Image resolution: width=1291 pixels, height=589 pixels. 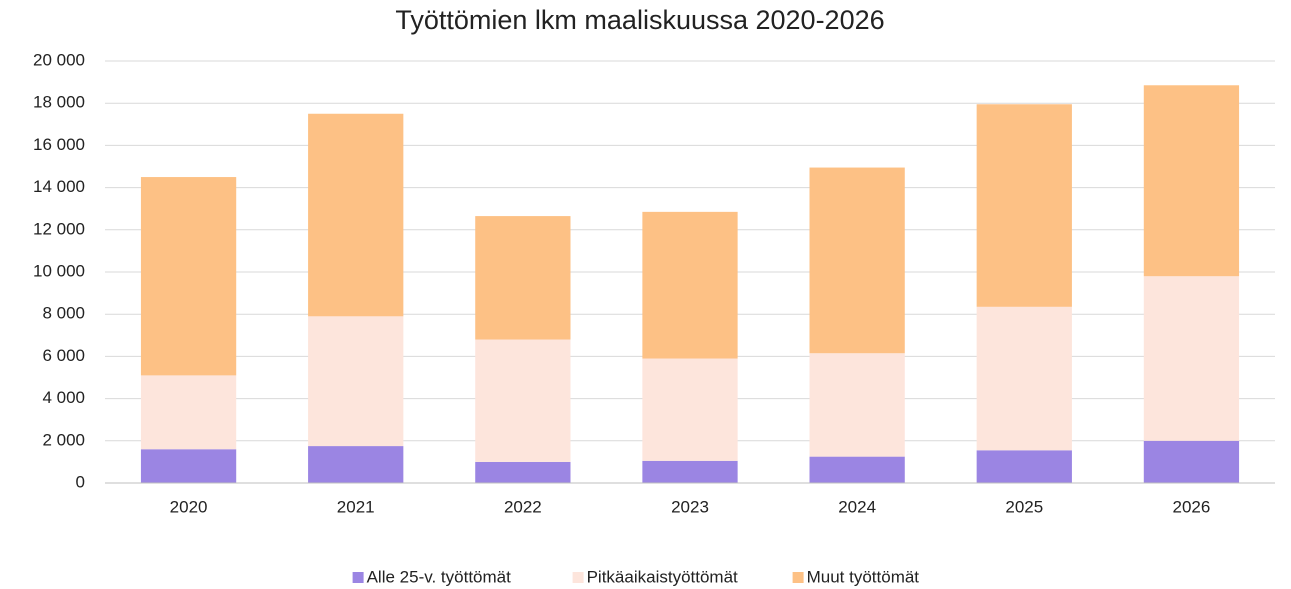 What do you see at coordinates (63, 355) in the screenshot?
I see `y-tick-label: 6 000` at bounding box center [63, 355].